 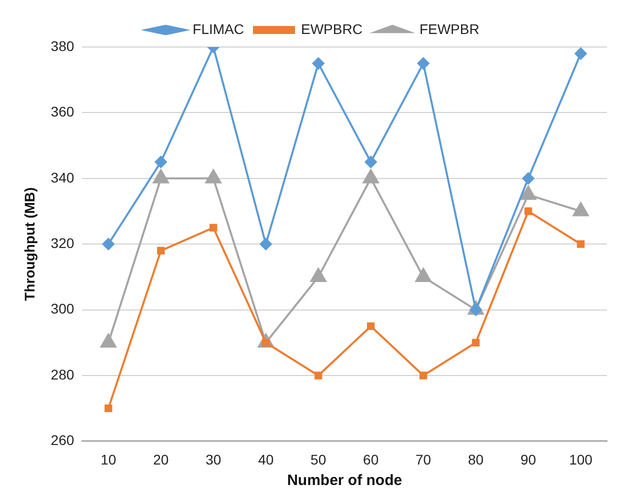 I want to click on x-tick-label: 30, so click(x=214, y=459).